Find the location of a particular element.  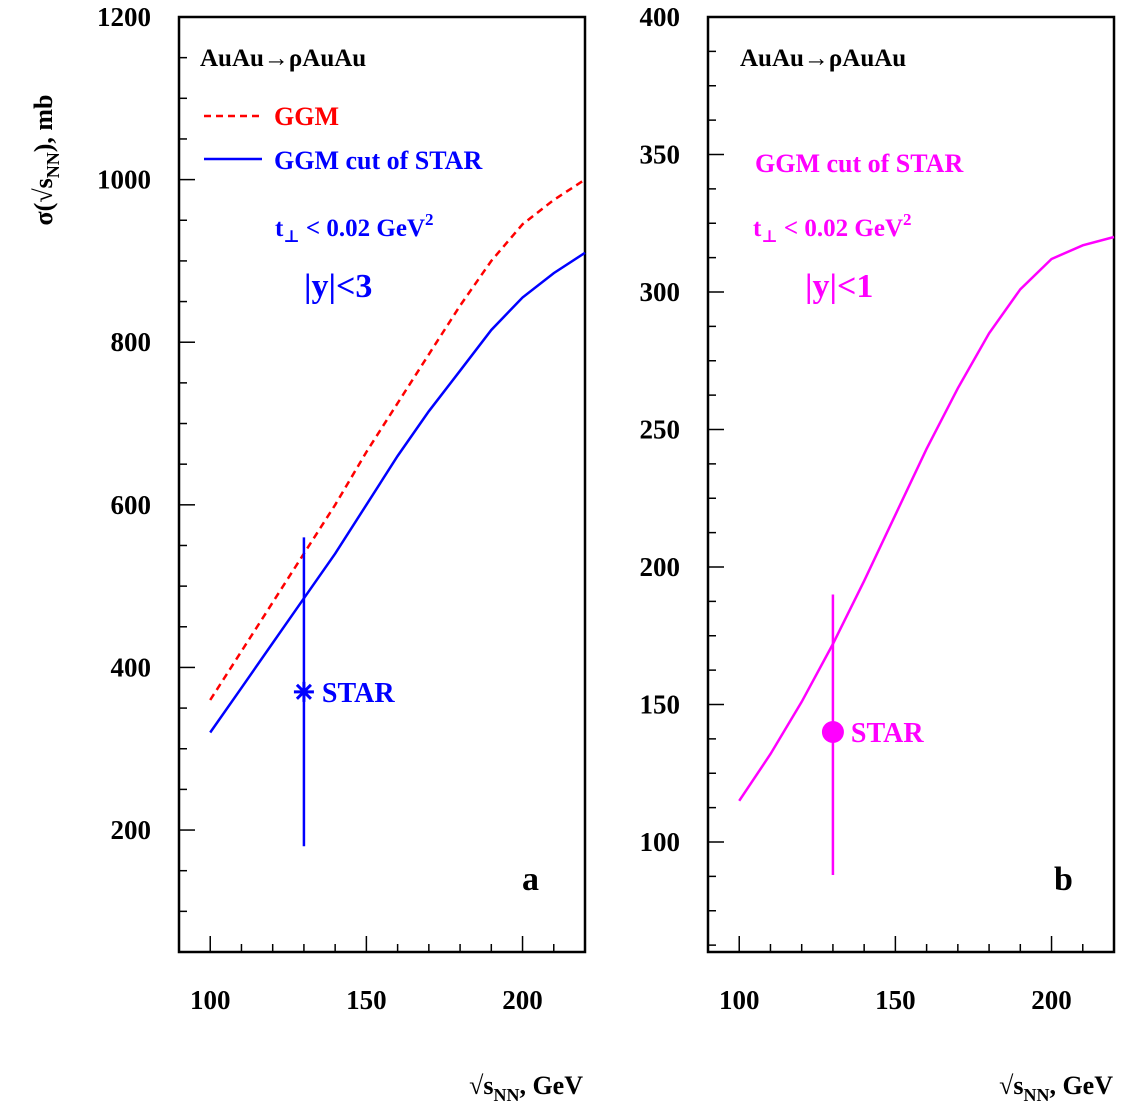

panel-a-x-axis-title-prefix: √s is located at coordinates (481, 1085).